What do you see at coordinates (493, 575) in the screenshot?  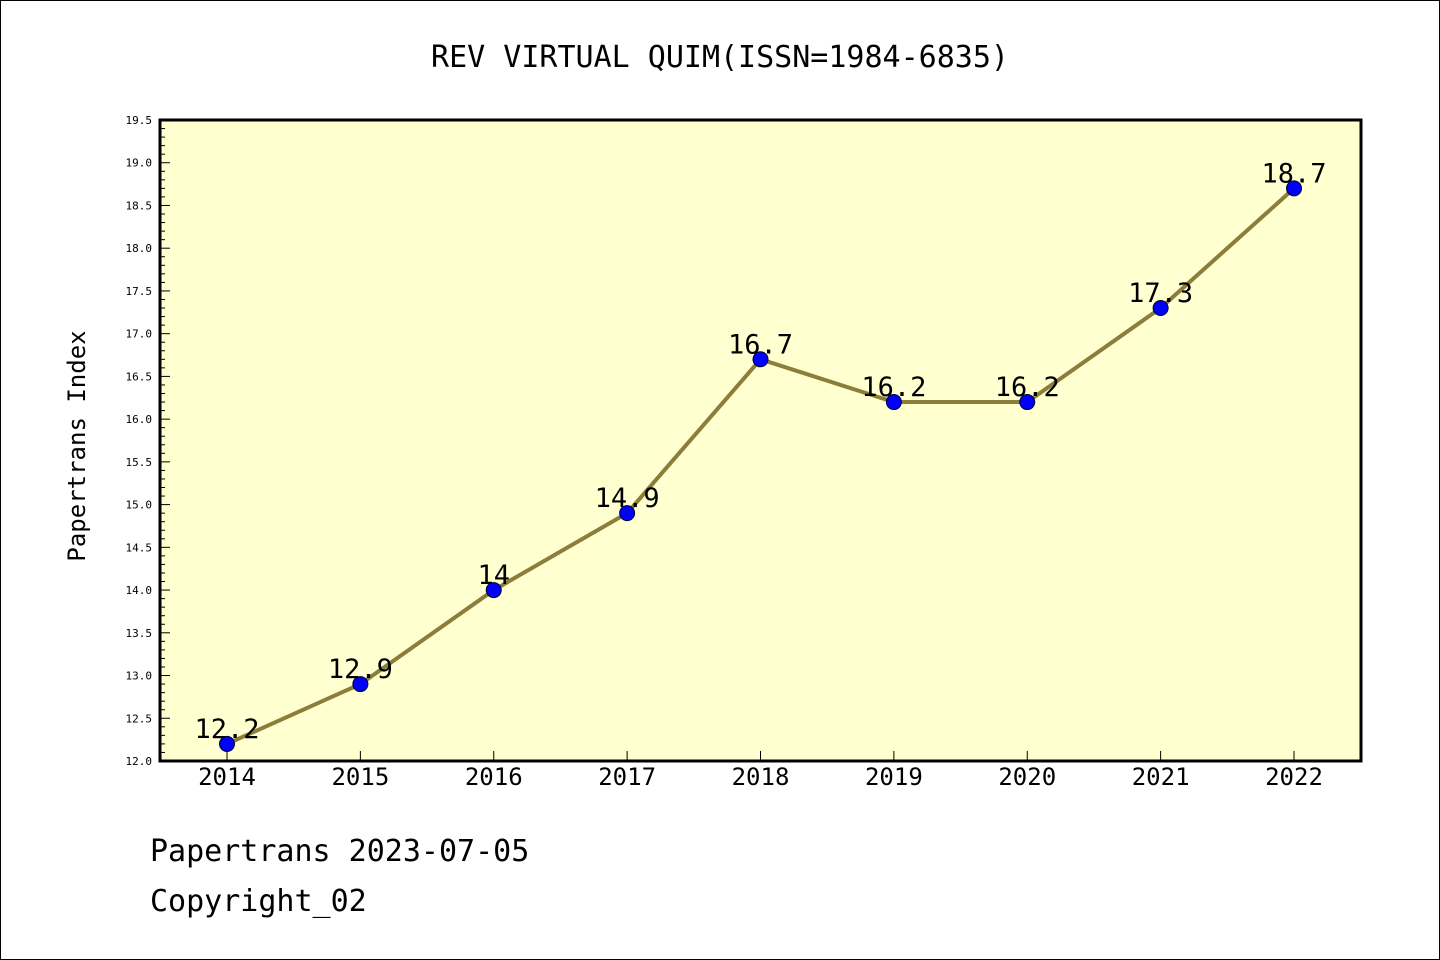 I see `data-label: 14` at bounding box center [493, 575].